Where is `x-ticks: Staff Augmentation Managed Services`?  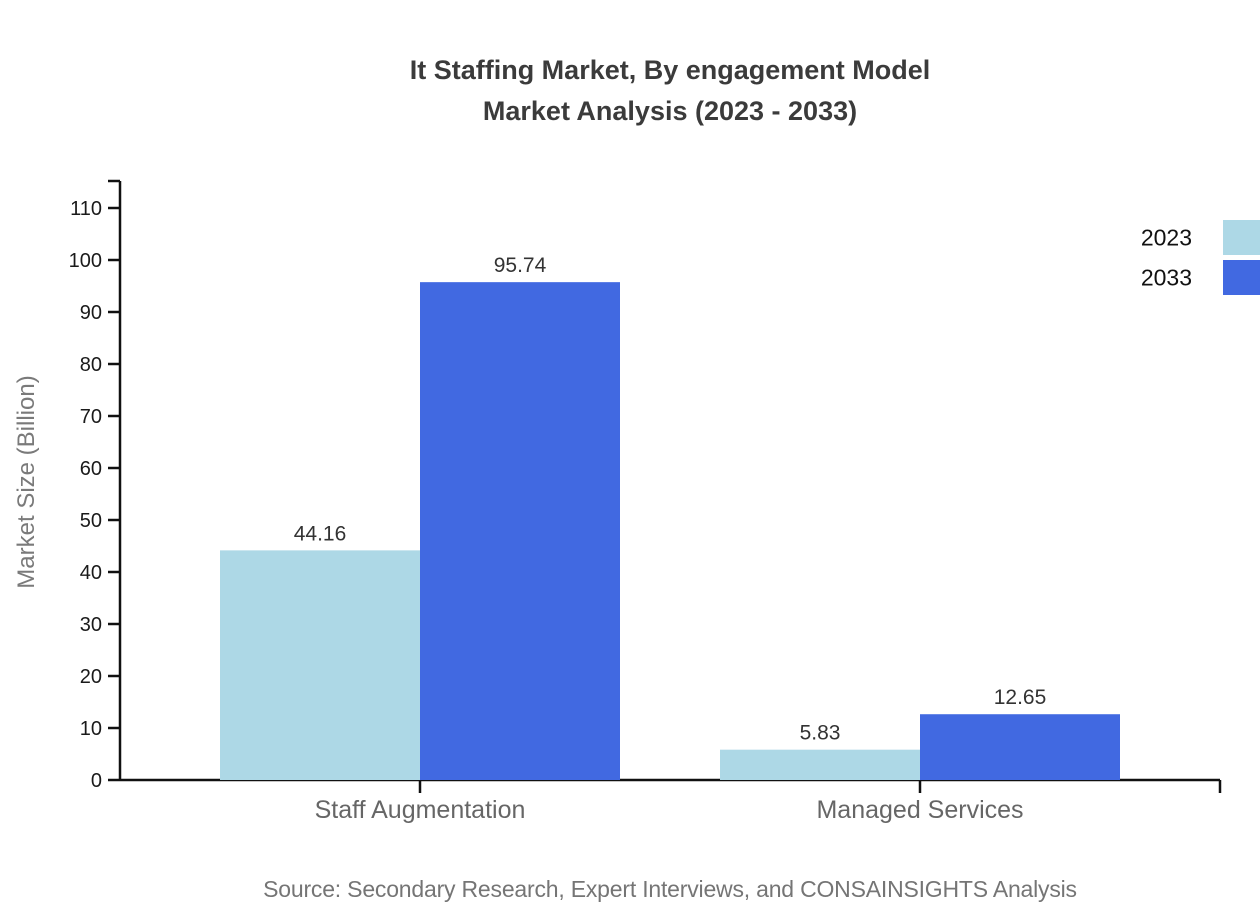
x-ticks: Staff Augmentation Managed Services is located at coordinates (669, 802).